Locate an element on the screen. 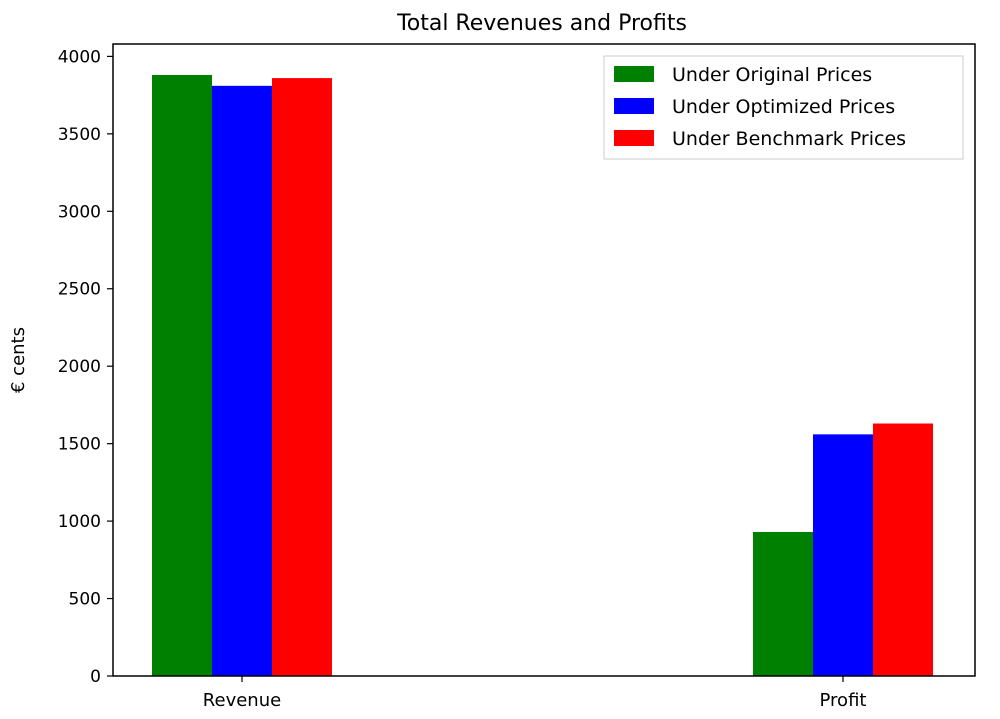 The image size is (1000, 719). y-tick-label: 3500 is located at coordinates (79, 135).